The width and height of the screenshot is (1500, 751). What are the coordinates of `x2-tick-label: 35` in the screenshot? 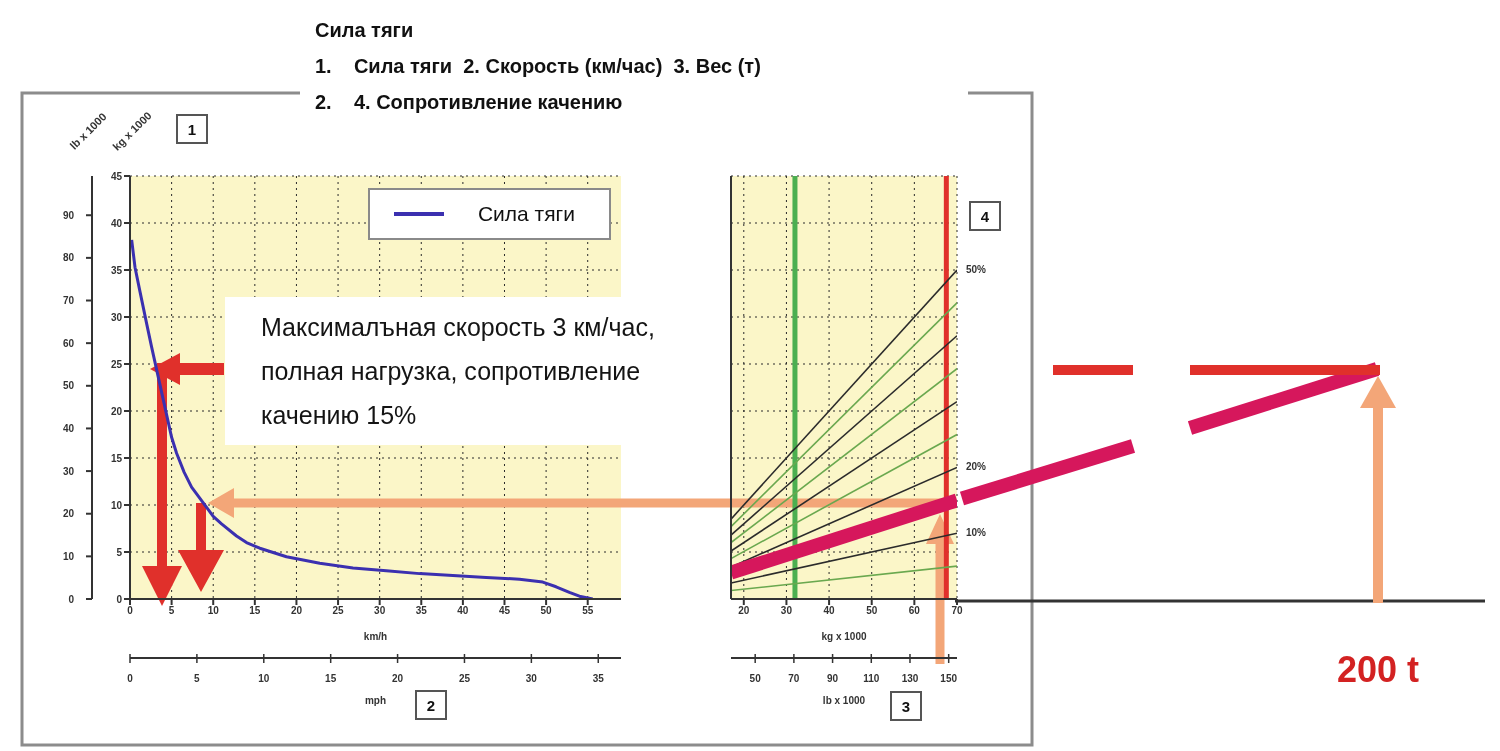 It's located at (598, 678).